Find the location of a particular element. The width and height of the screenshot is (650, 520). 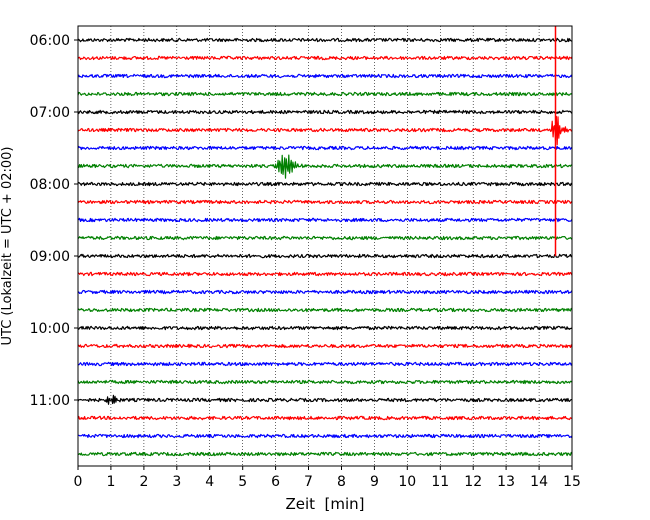

y-tick-label-0600: 06:00 is located at coordinates (50, 41).